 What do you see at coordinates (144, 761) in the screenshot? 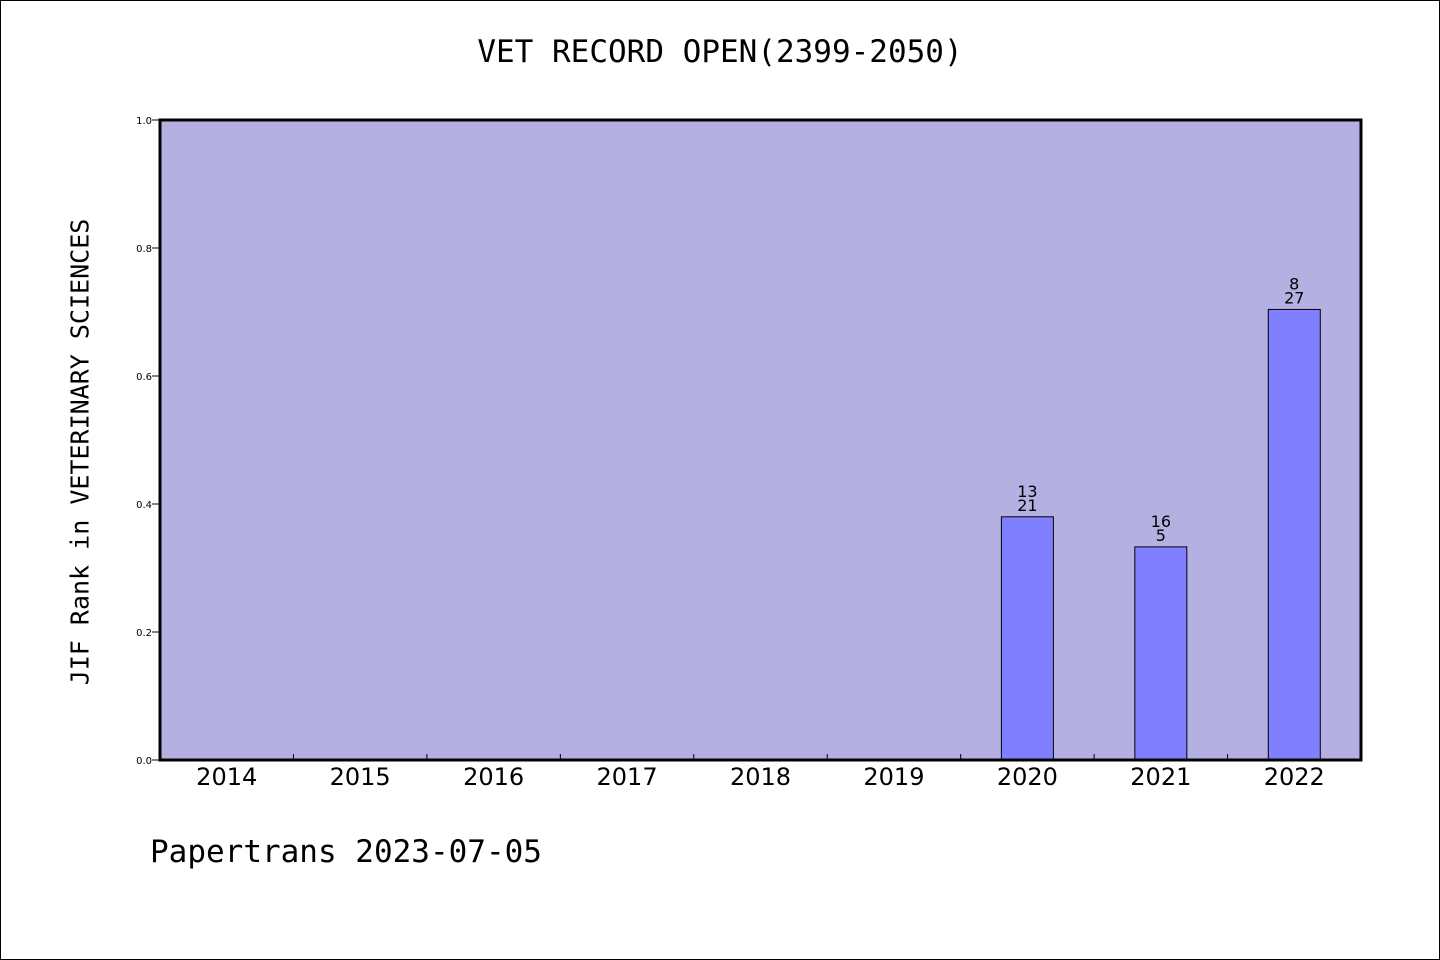
I see `y-tick-label: 0.0` at bounding box center [144, 761].